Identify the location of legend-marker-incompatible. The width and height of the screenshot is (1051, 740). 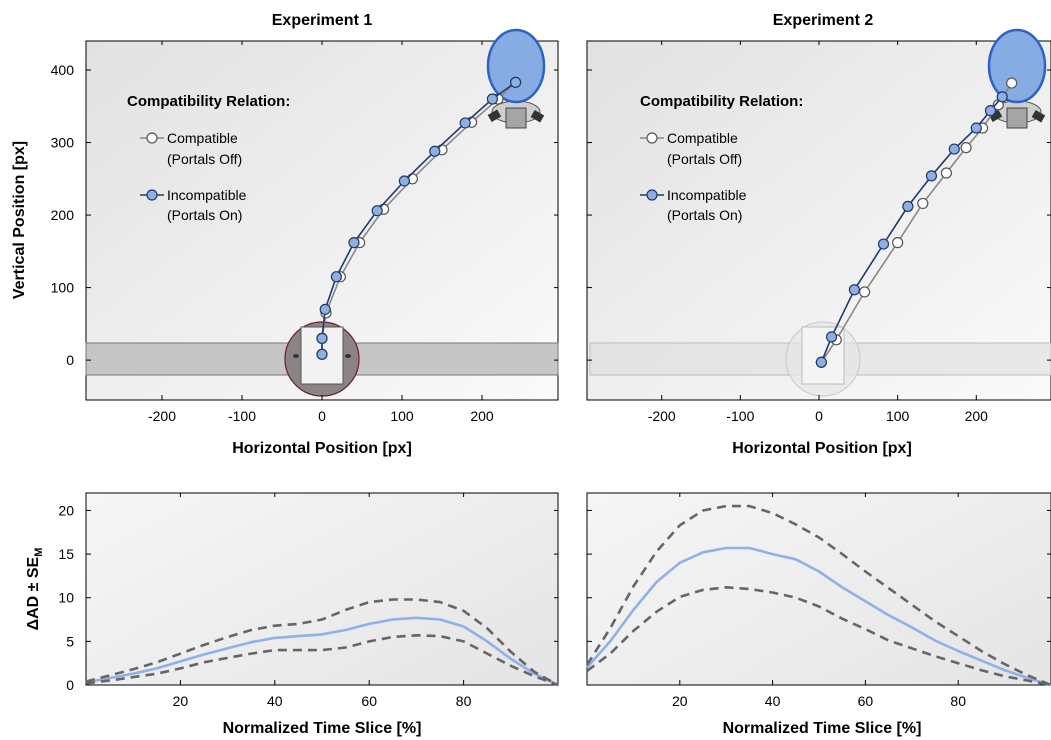
(652, 195).